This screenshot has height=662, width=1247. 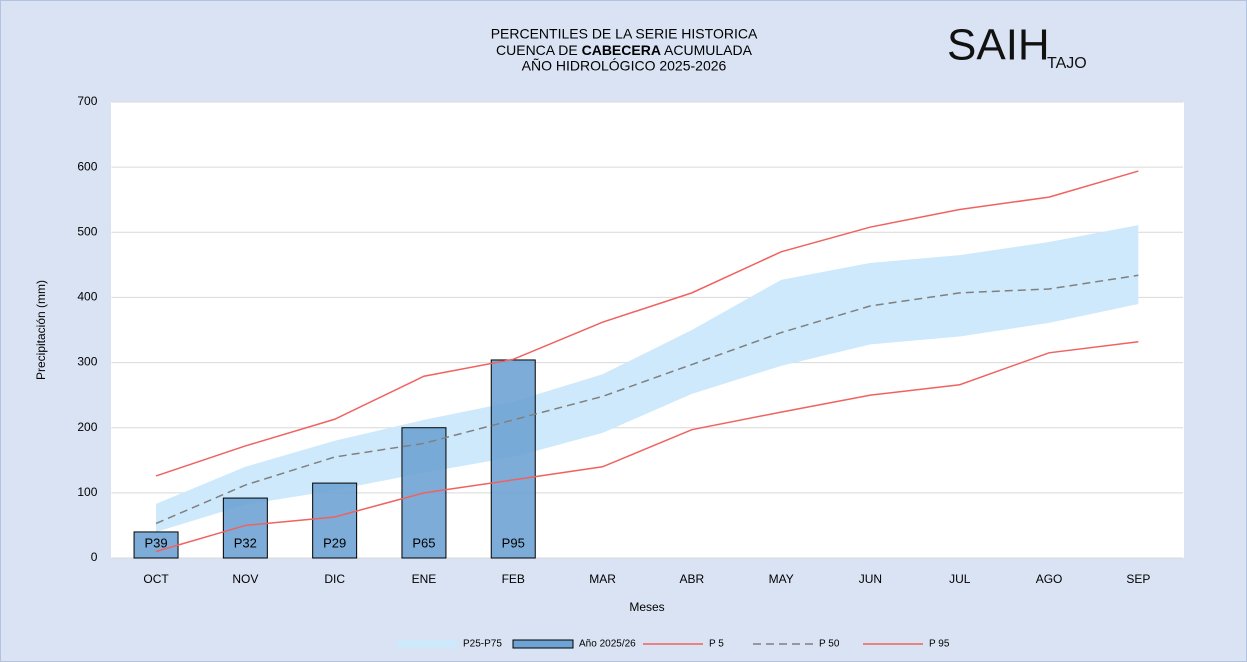 What do you see at coordinates (539, 50) in the screenshot?
I see `title-part: CUENCA DE` at bounding box center [539, 50].